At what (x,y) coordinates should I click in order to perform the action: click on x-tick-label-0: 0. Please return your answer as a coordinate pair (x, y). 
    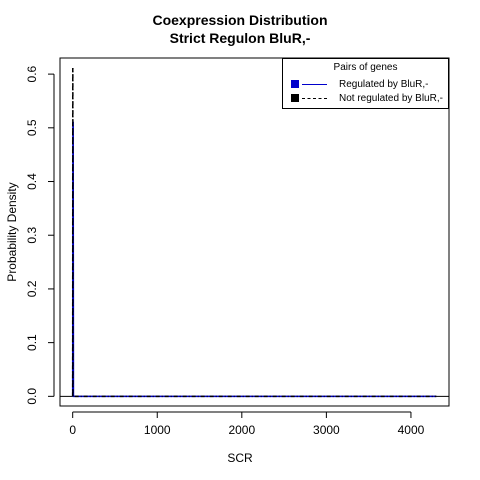
    Looking at the image, I should click on (72, 430).